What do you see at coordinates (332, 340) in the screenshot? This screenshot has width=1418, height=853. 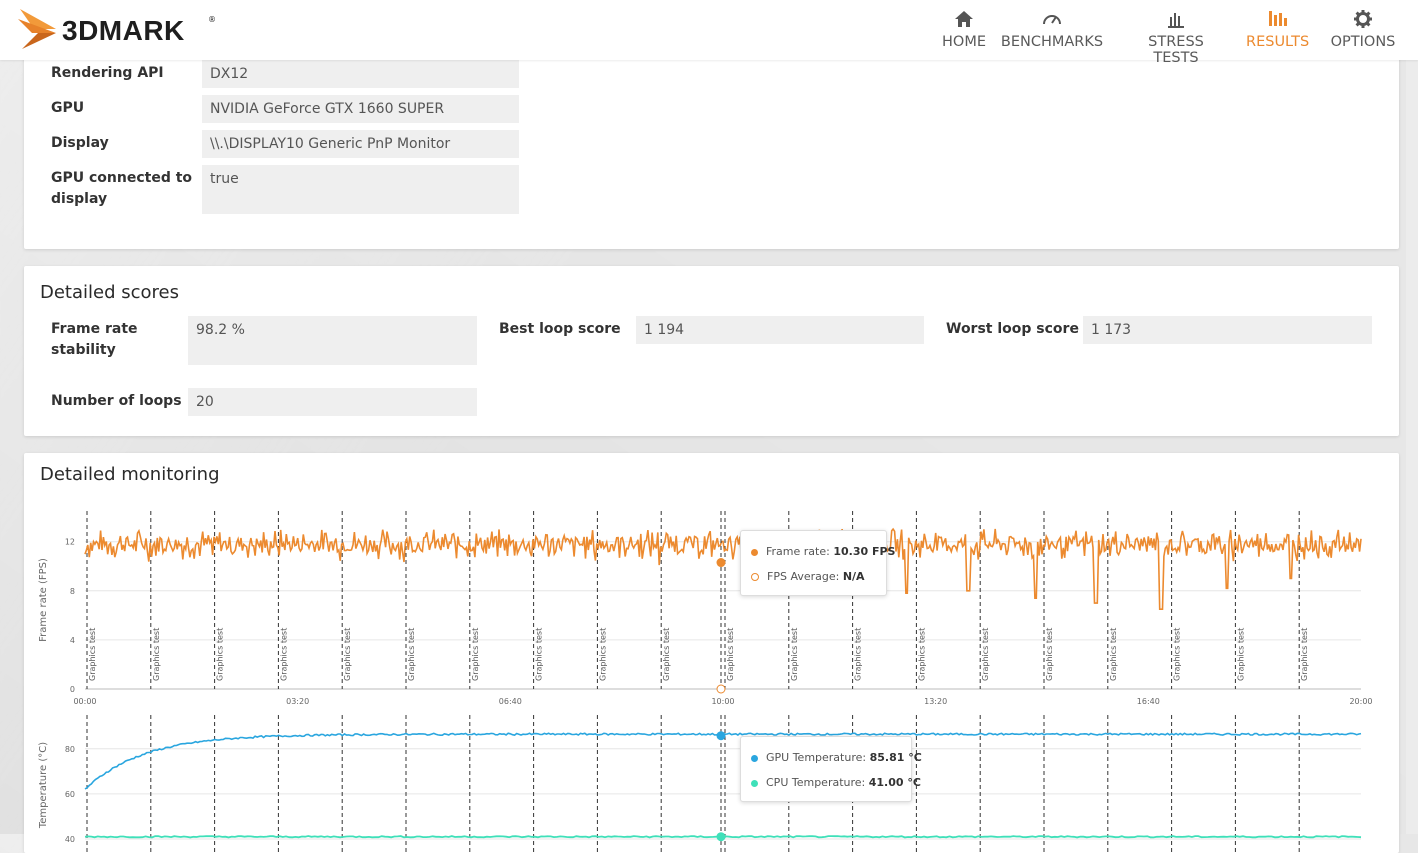 I see `frame-rate-stability-value: 98.2 %` at bounding box center [332, 340].